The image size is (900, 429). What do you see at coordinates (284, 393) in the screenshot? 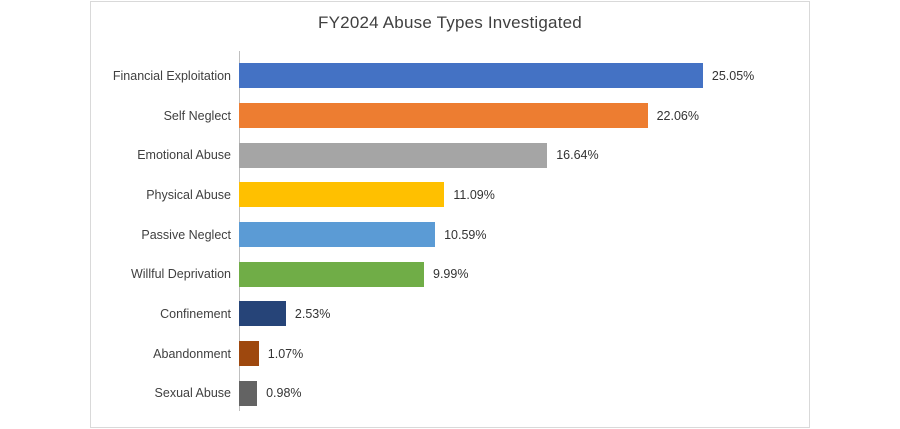
I see `value-label: 0.98%` at bounding box center [284, 393].